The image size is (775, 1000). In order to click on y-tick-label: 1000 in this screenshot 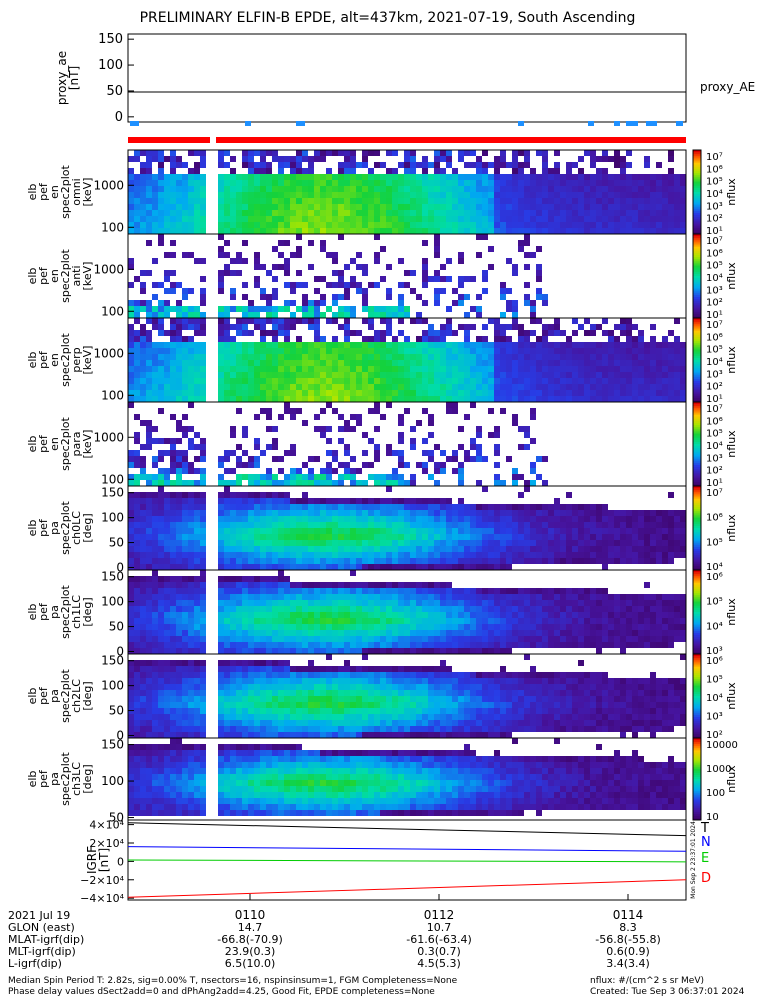, I will do `click(108, 269)`.